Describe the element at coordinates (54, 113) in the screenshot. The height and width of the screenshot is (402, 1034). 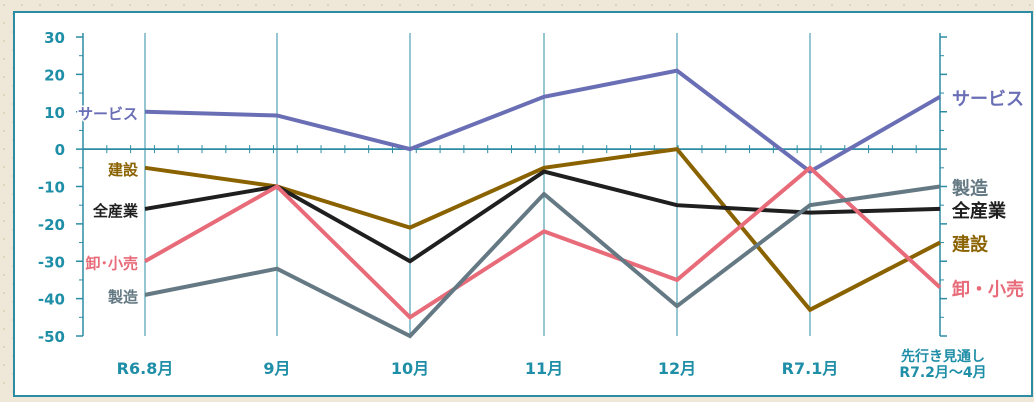
I see `y-tick-label: 10` at that location.